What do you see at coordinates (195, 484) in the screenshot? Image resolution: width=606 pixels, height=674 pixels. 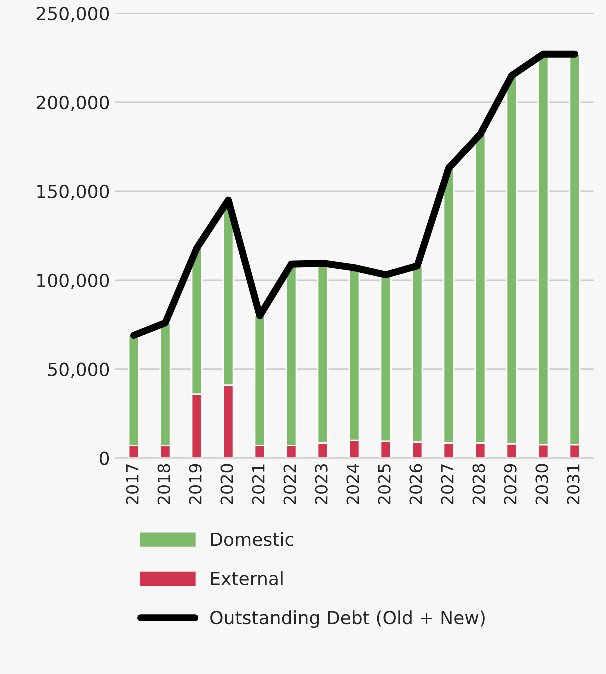 I see `x-tick-label: 2019` at bounding box center [195, 484].